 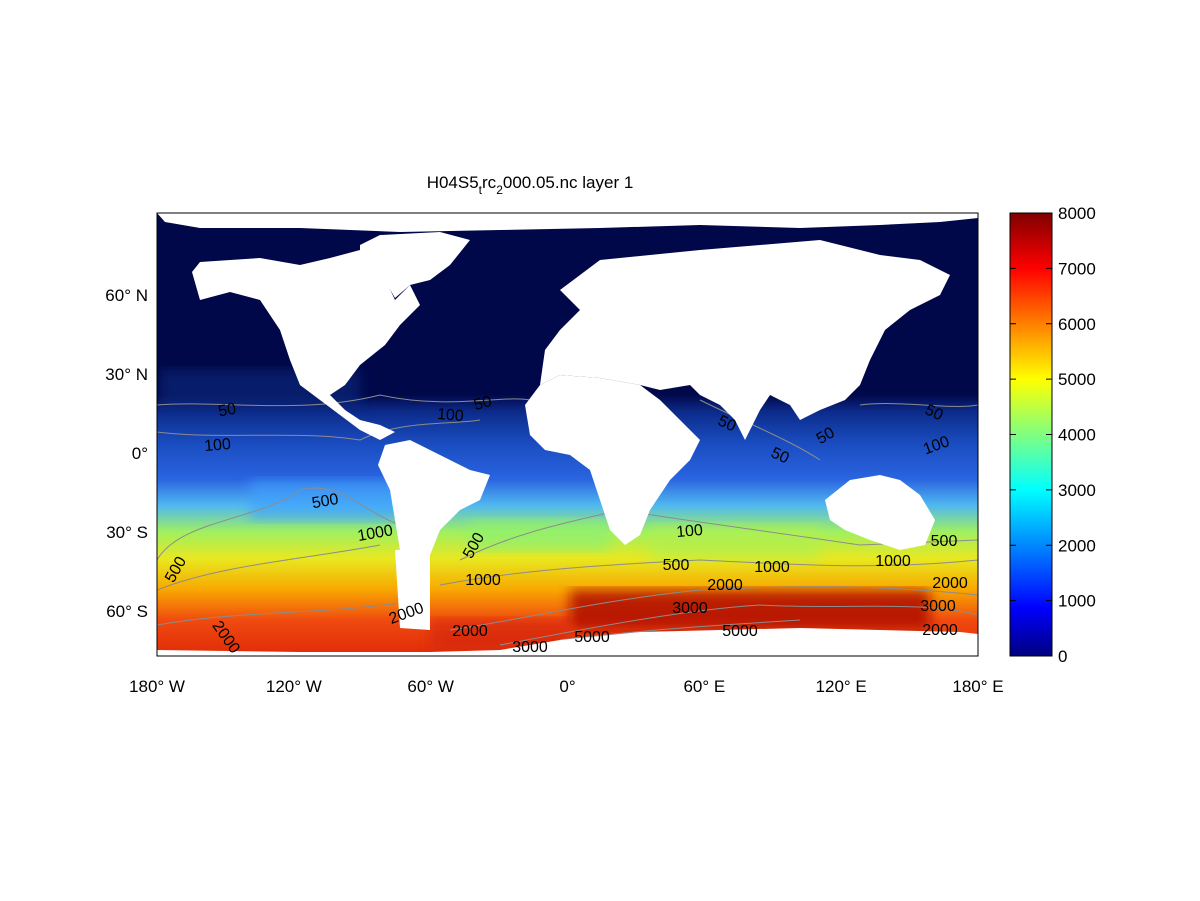 I want to click on contour-2000, so click(x=289, y=612).